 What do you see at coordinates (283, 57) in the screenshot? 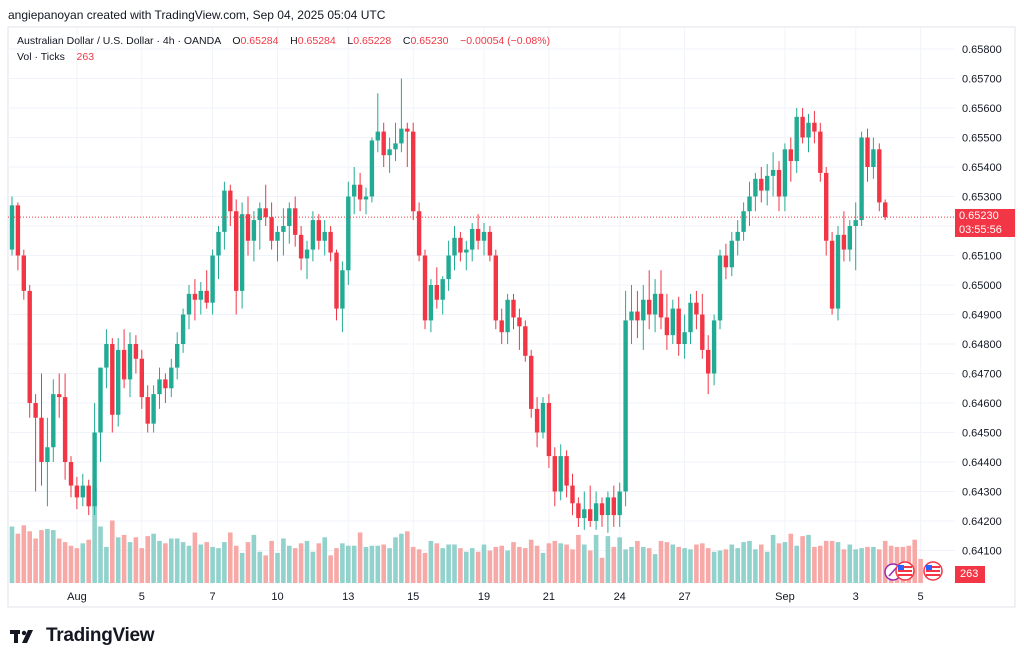
I see `volume-legend: Vol · Ticks 263` at bounding box center [283, 57].